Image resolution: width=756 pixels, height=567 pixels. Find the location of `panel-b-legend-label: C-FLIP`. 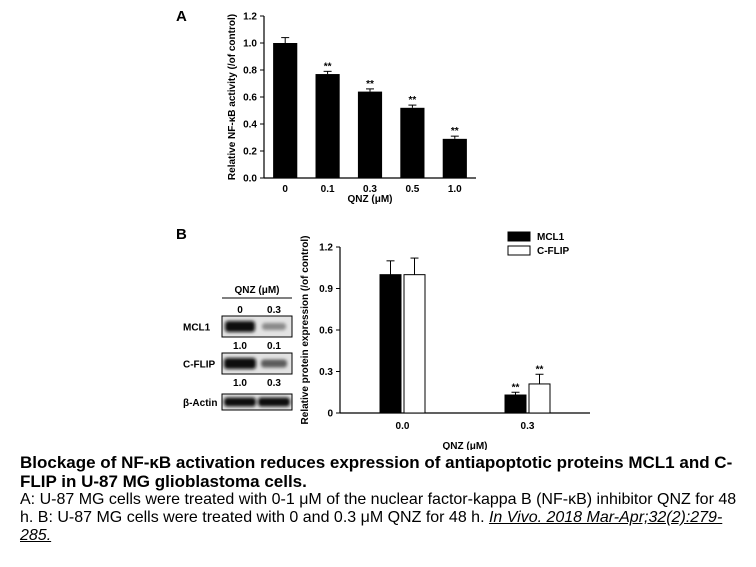

panel-b-legend-label: C-FLIP is located at coordinates (553, 251).